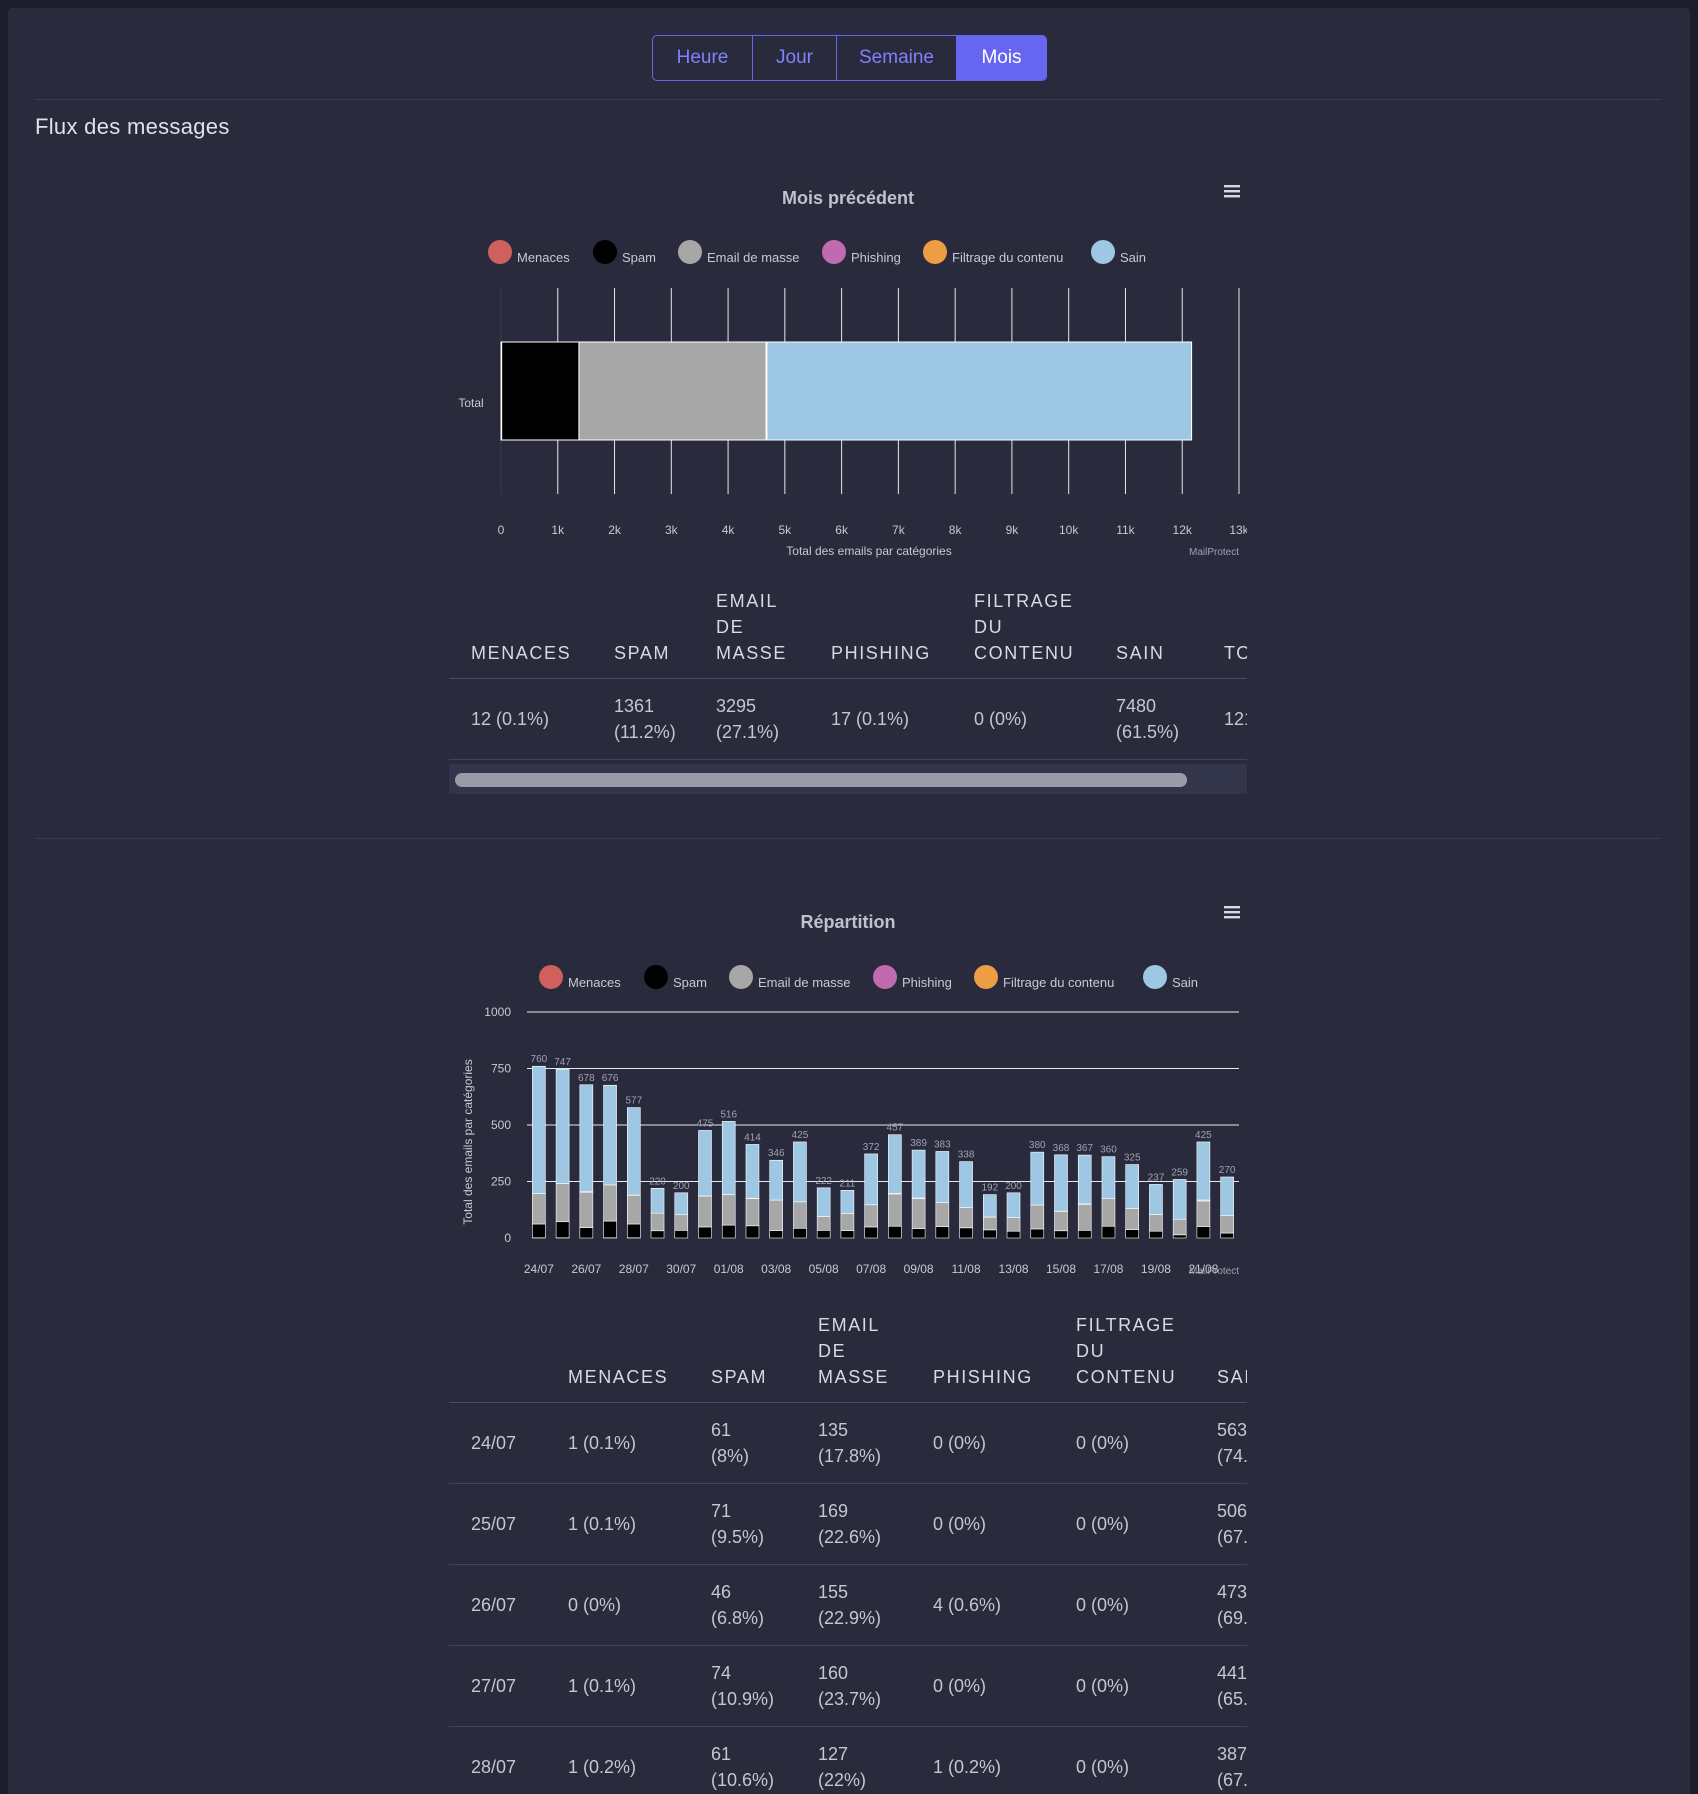  Describe the element at coordinates (776, 1269) in the screenshot. I see `x-tick-label: 03/08` at that location.